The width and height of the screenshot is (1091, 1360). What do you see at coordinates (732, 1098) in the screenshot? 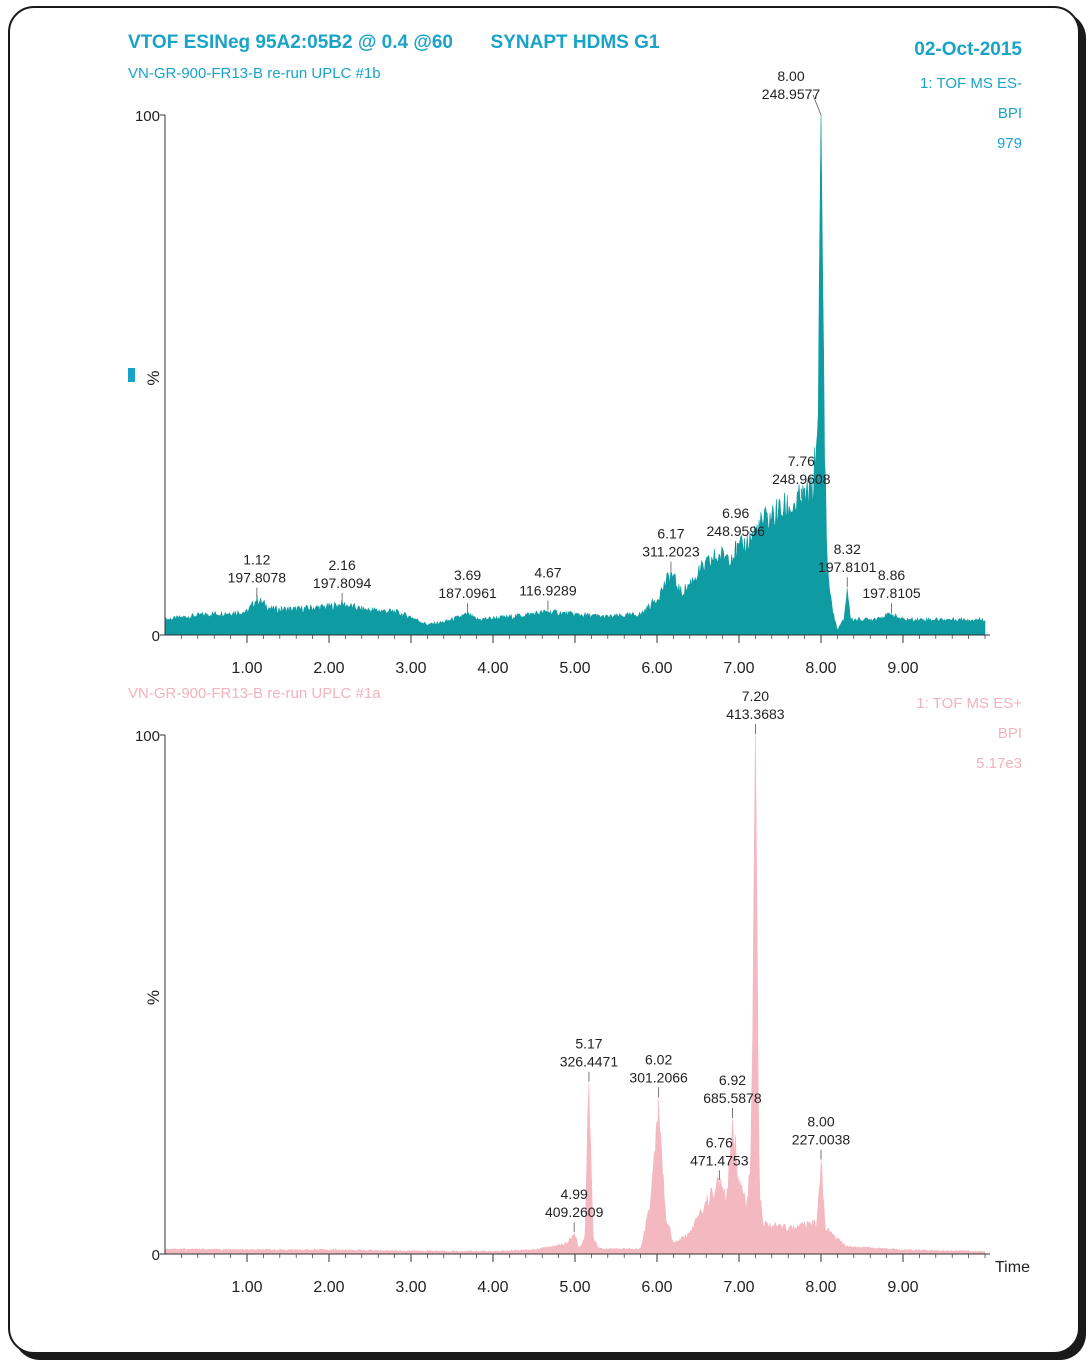
I see `peak-mz-label: 685.5878` at bounding box center [732, 1098].